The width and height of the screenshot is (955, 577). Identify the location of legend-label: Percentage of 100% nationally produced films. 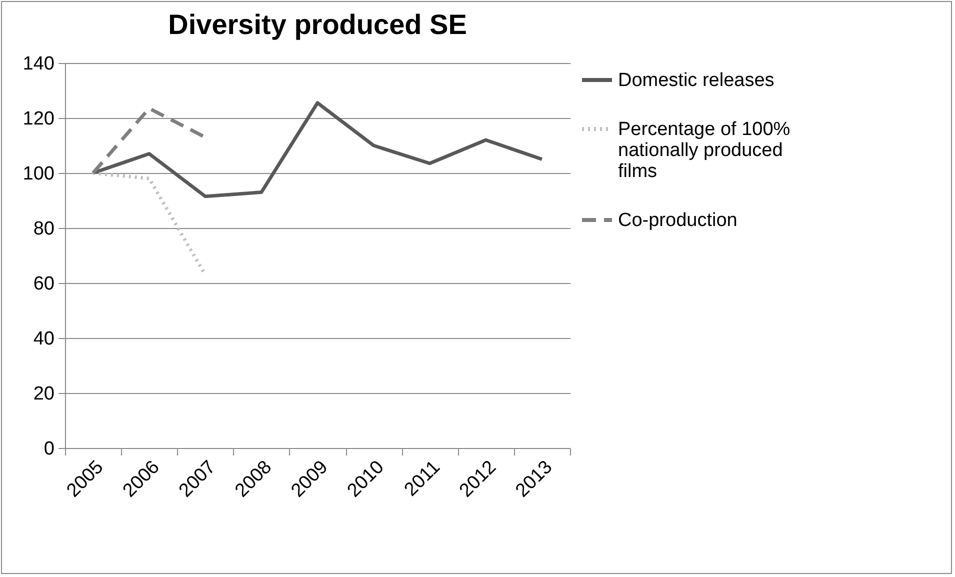
(704, 150).